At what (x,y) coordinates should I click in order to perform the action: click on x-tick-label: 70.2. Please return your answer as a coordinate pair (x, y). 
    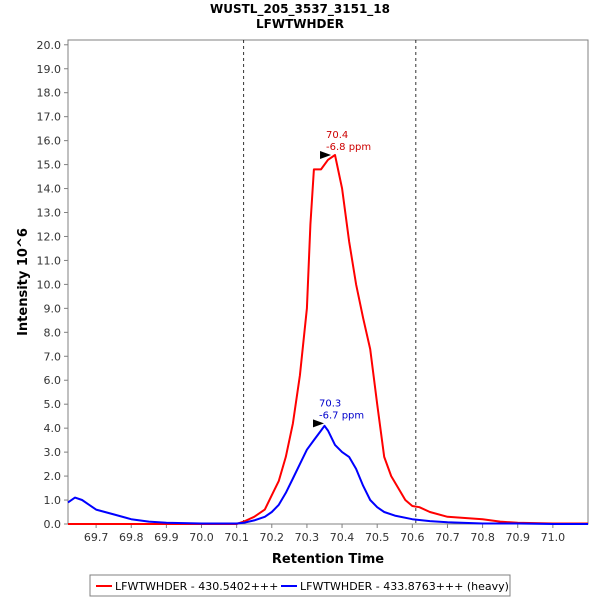
    Looking at the image, I should click on (272, 537).